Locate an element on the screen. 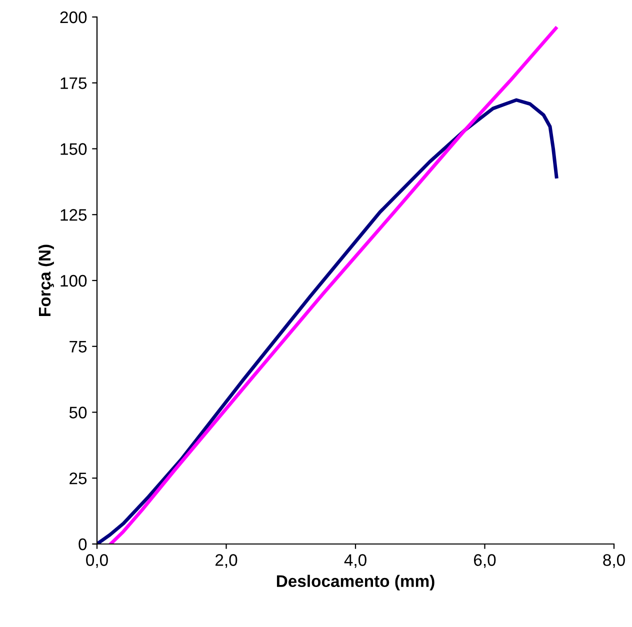 The width and height of the screenshot is (632, 627). y-tick-label: 25 is located at coordinates (78, 478).